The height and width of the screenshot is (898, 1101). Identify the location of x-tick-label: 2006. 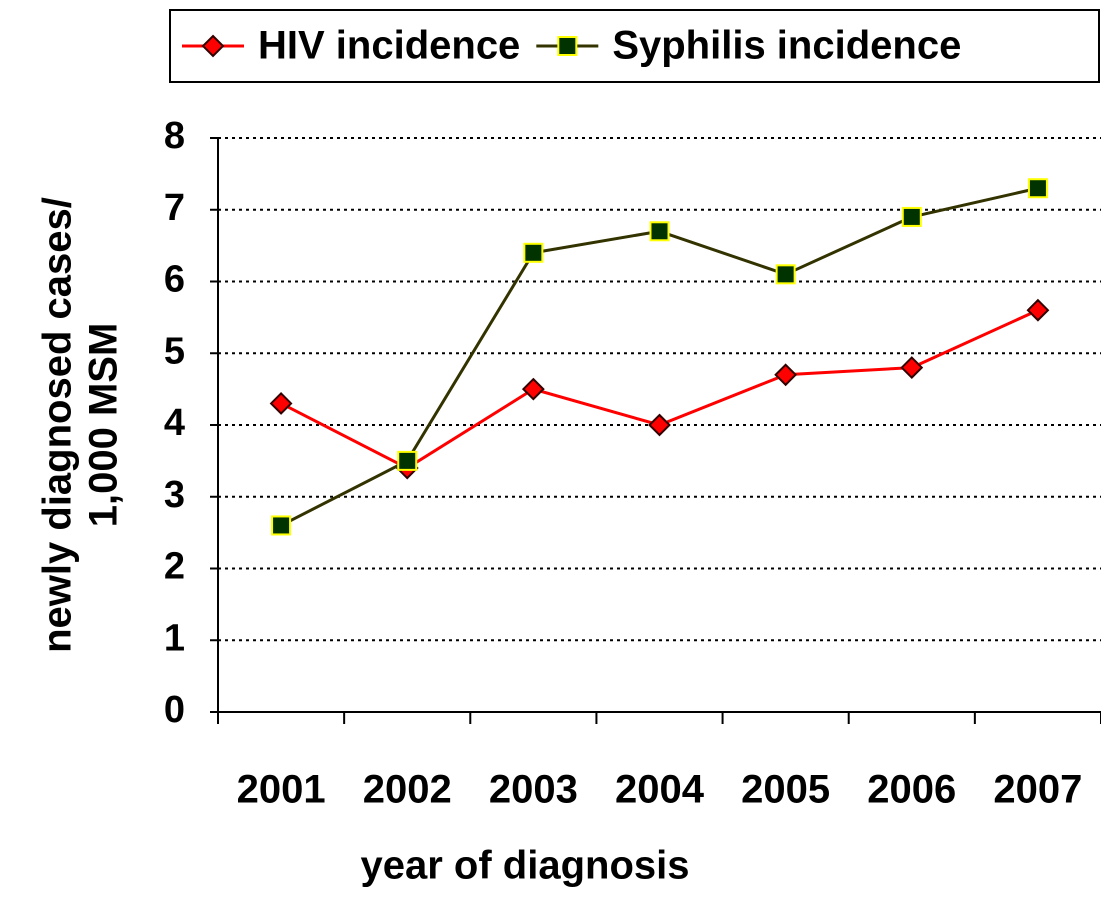
(911, 790).